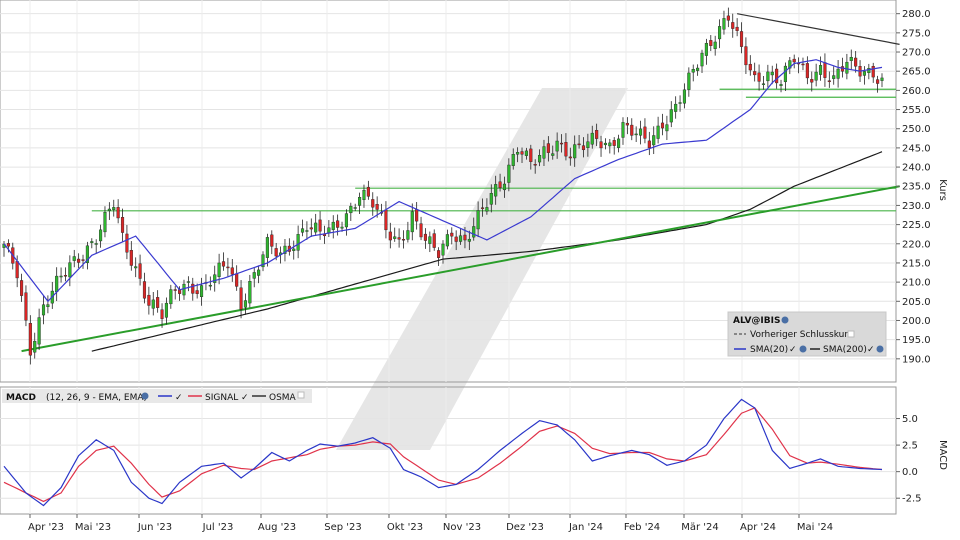  I want to click on legend-instrument: ALV@IBIS, so click(756, 321).